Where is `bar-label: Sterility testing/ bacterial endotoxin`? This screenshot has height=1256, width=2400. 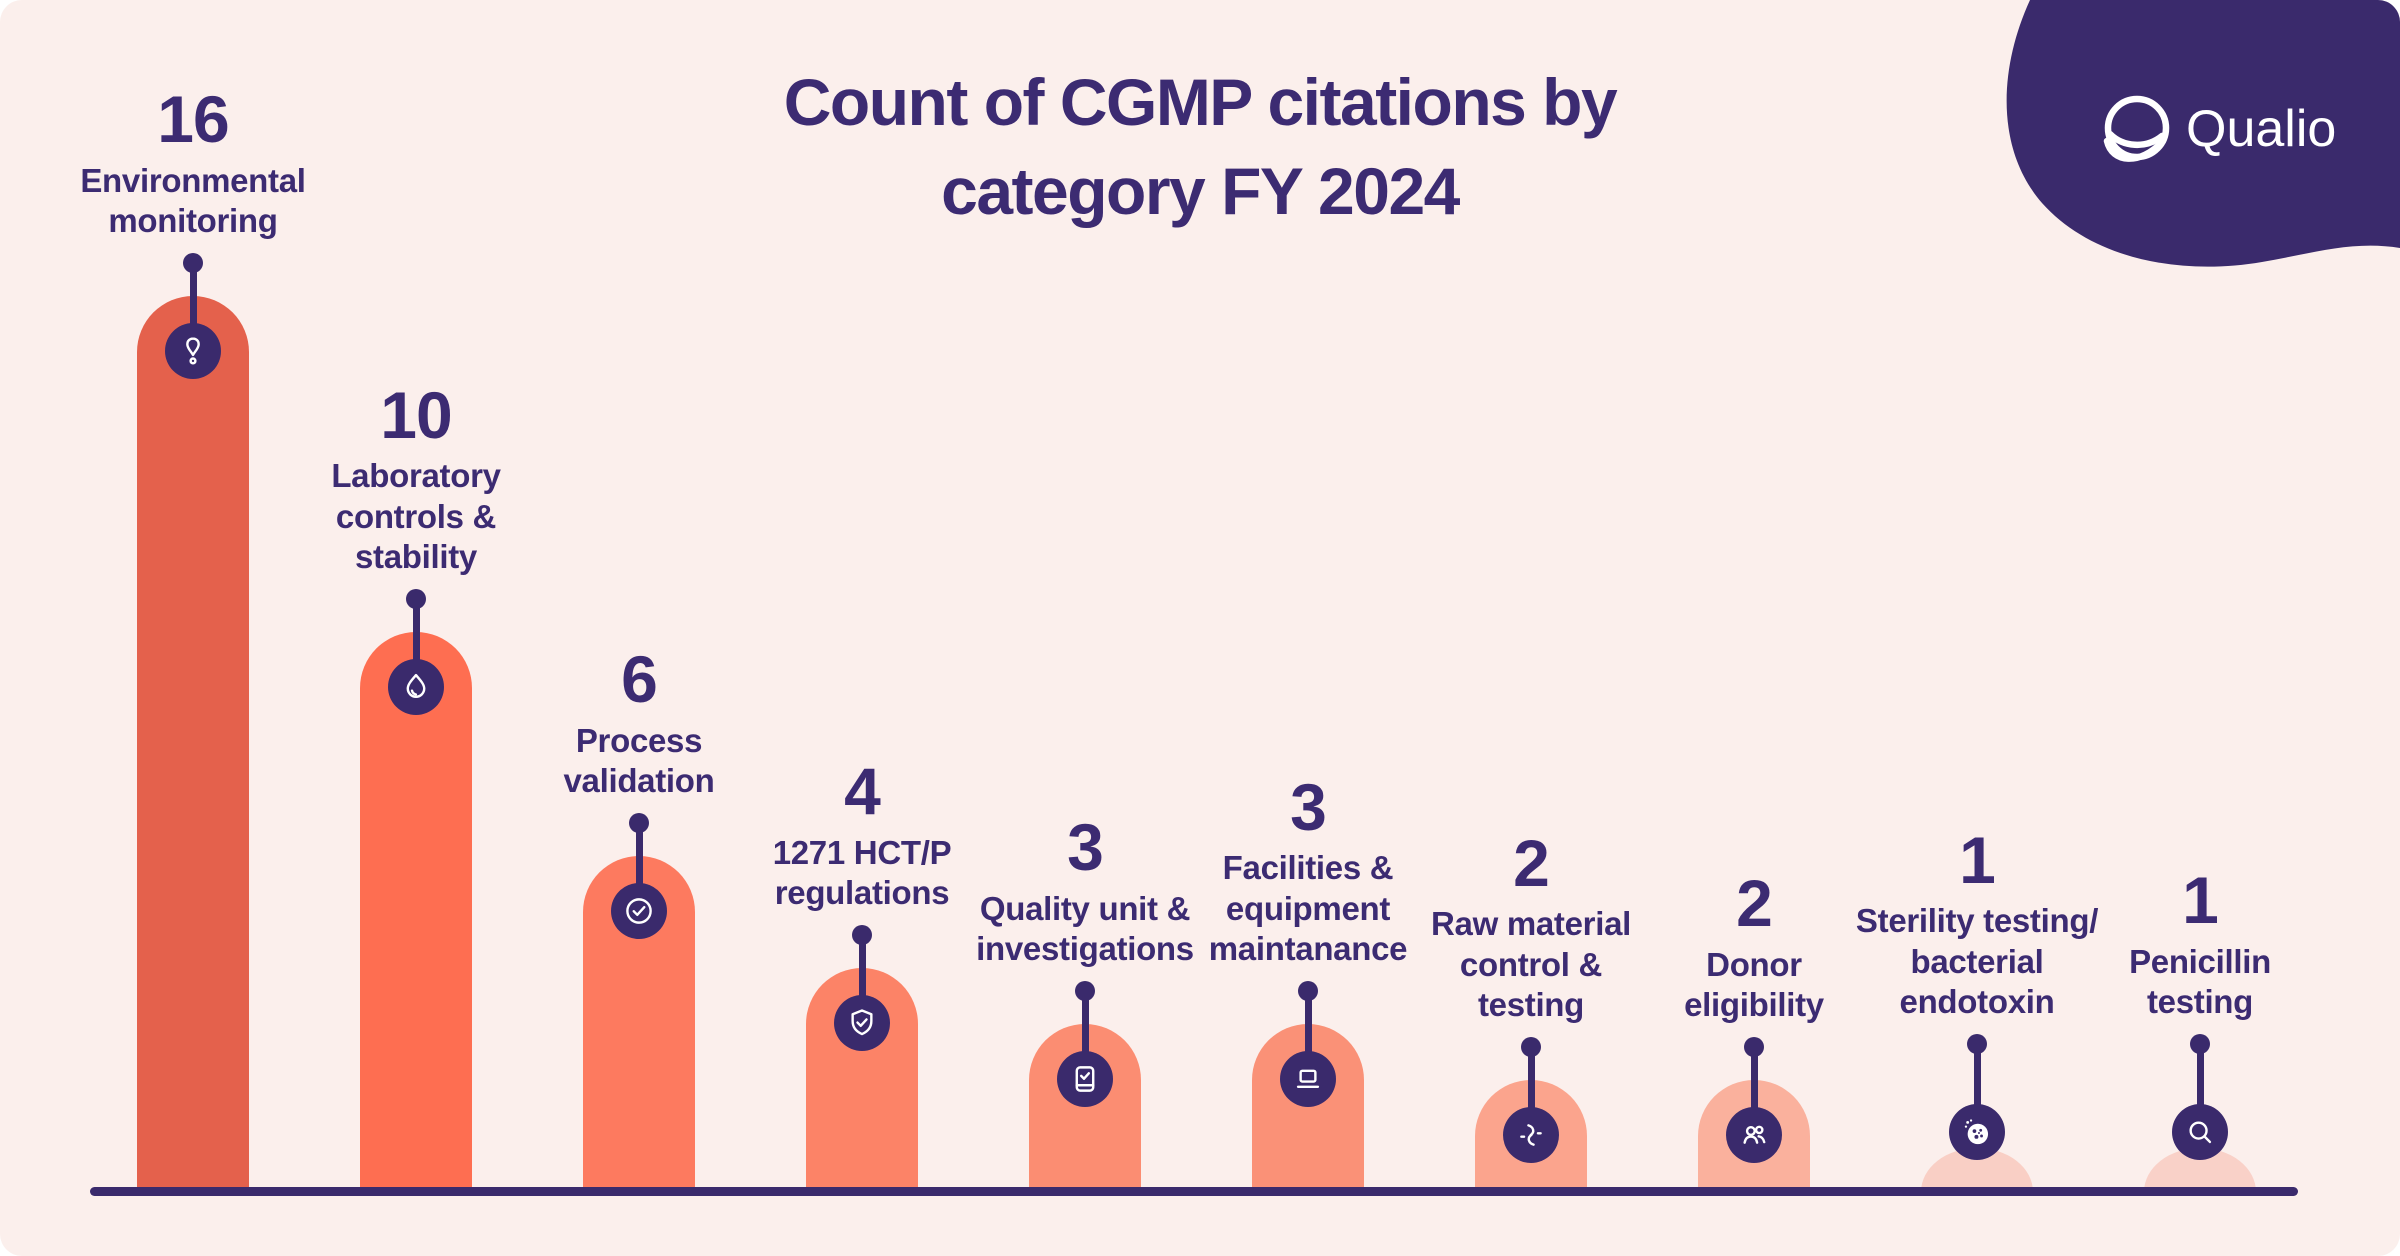
bar-label: Sterility testing/ bacterial endotoxin is located at coordinates (1977, 961).